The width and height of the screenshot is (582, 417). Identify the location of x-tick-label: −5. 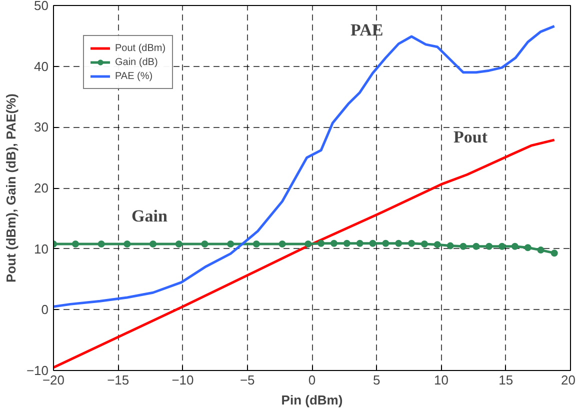
(247, 380).